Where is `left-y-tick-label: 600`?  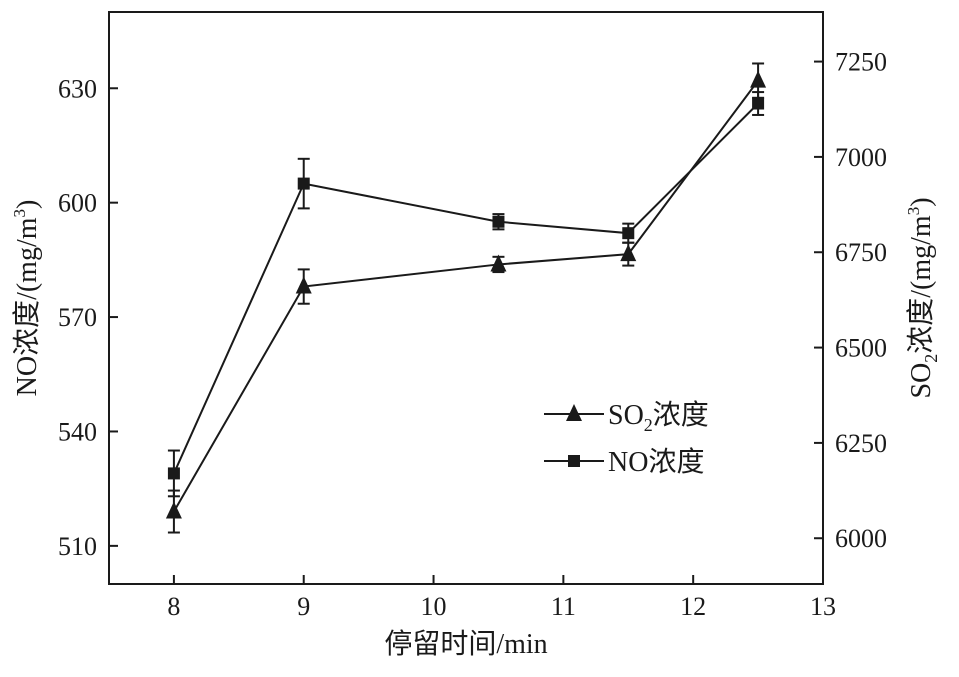
left-y-tick-label: 600 is located at coordinates (77, 203).